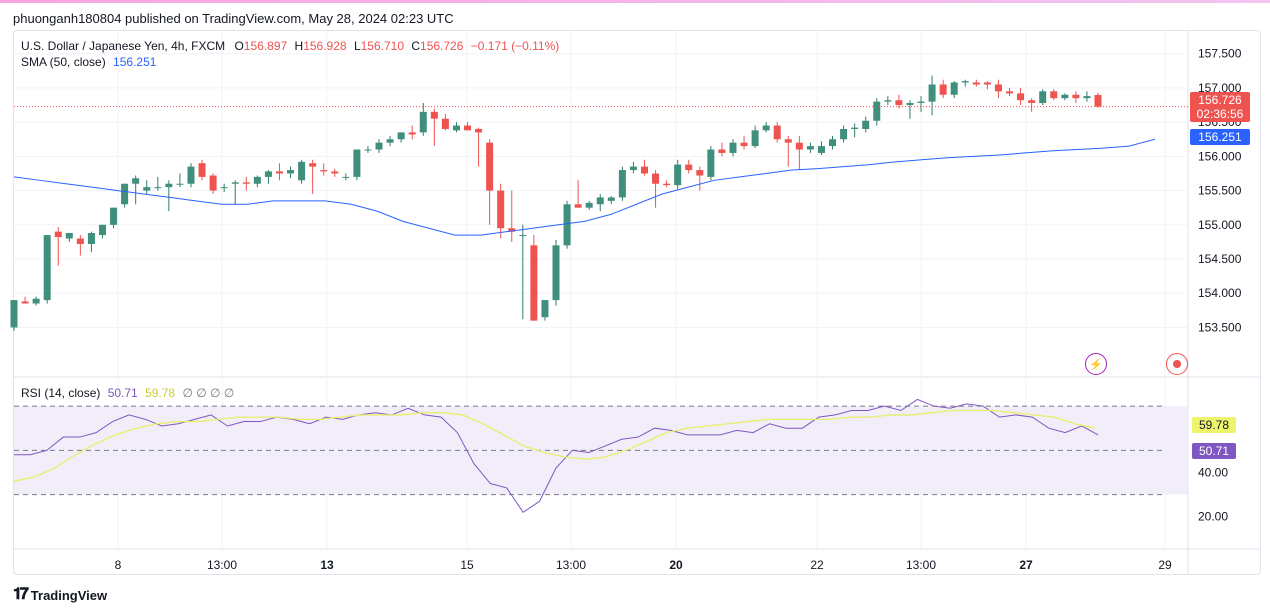 The width and height of the screenshot is (1270, 614). Describe the element at coordinates (1220, 293) in the screenshot. I see `y-tick-label: 154.000` at that location.